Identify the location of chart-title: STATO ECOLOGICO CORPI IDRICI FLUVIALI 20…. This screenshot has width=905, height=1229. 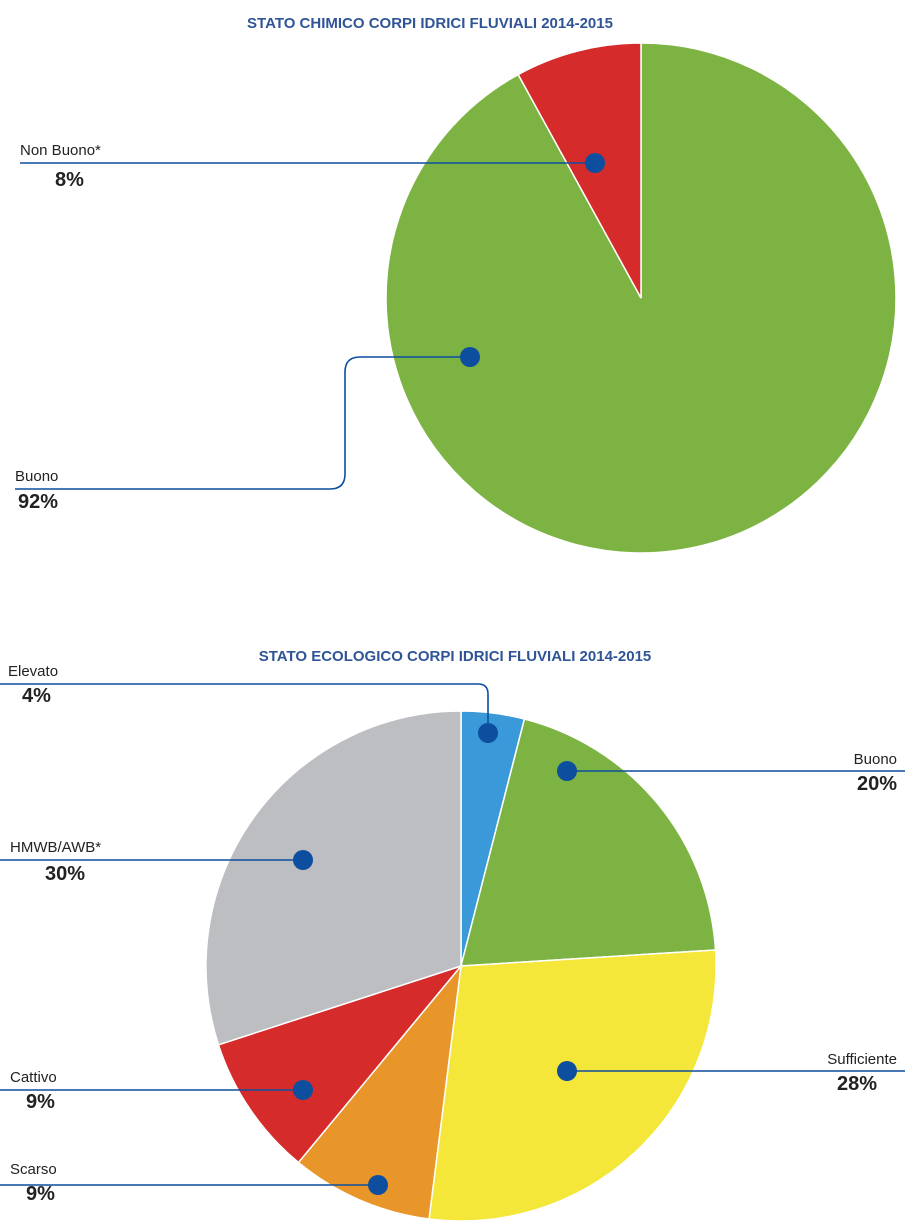
(455, 656).